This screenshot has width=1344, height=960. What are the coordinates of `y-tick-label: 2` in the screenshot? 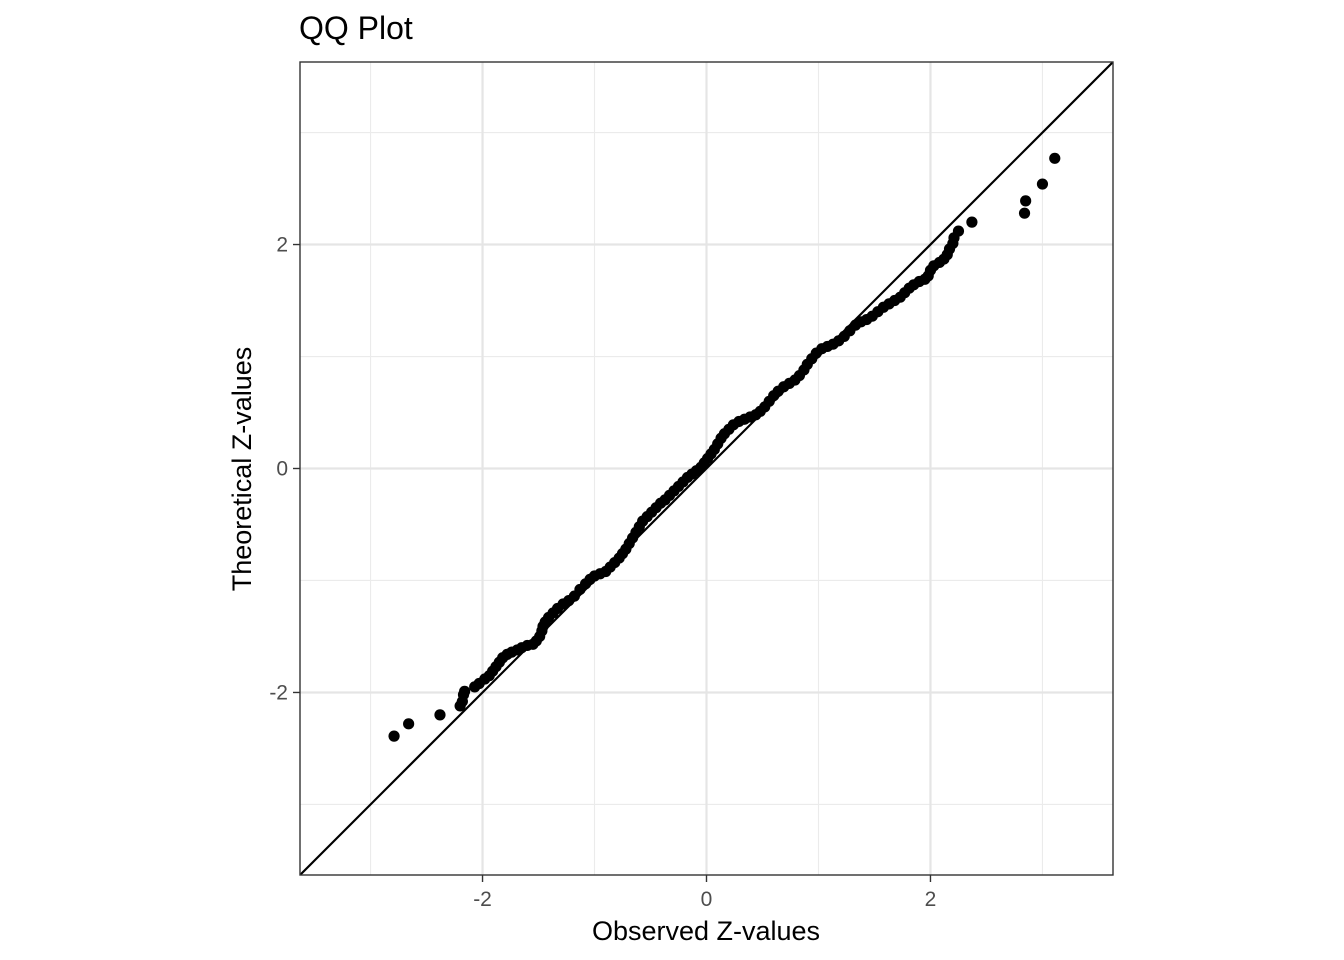 It's located at (282, 245).